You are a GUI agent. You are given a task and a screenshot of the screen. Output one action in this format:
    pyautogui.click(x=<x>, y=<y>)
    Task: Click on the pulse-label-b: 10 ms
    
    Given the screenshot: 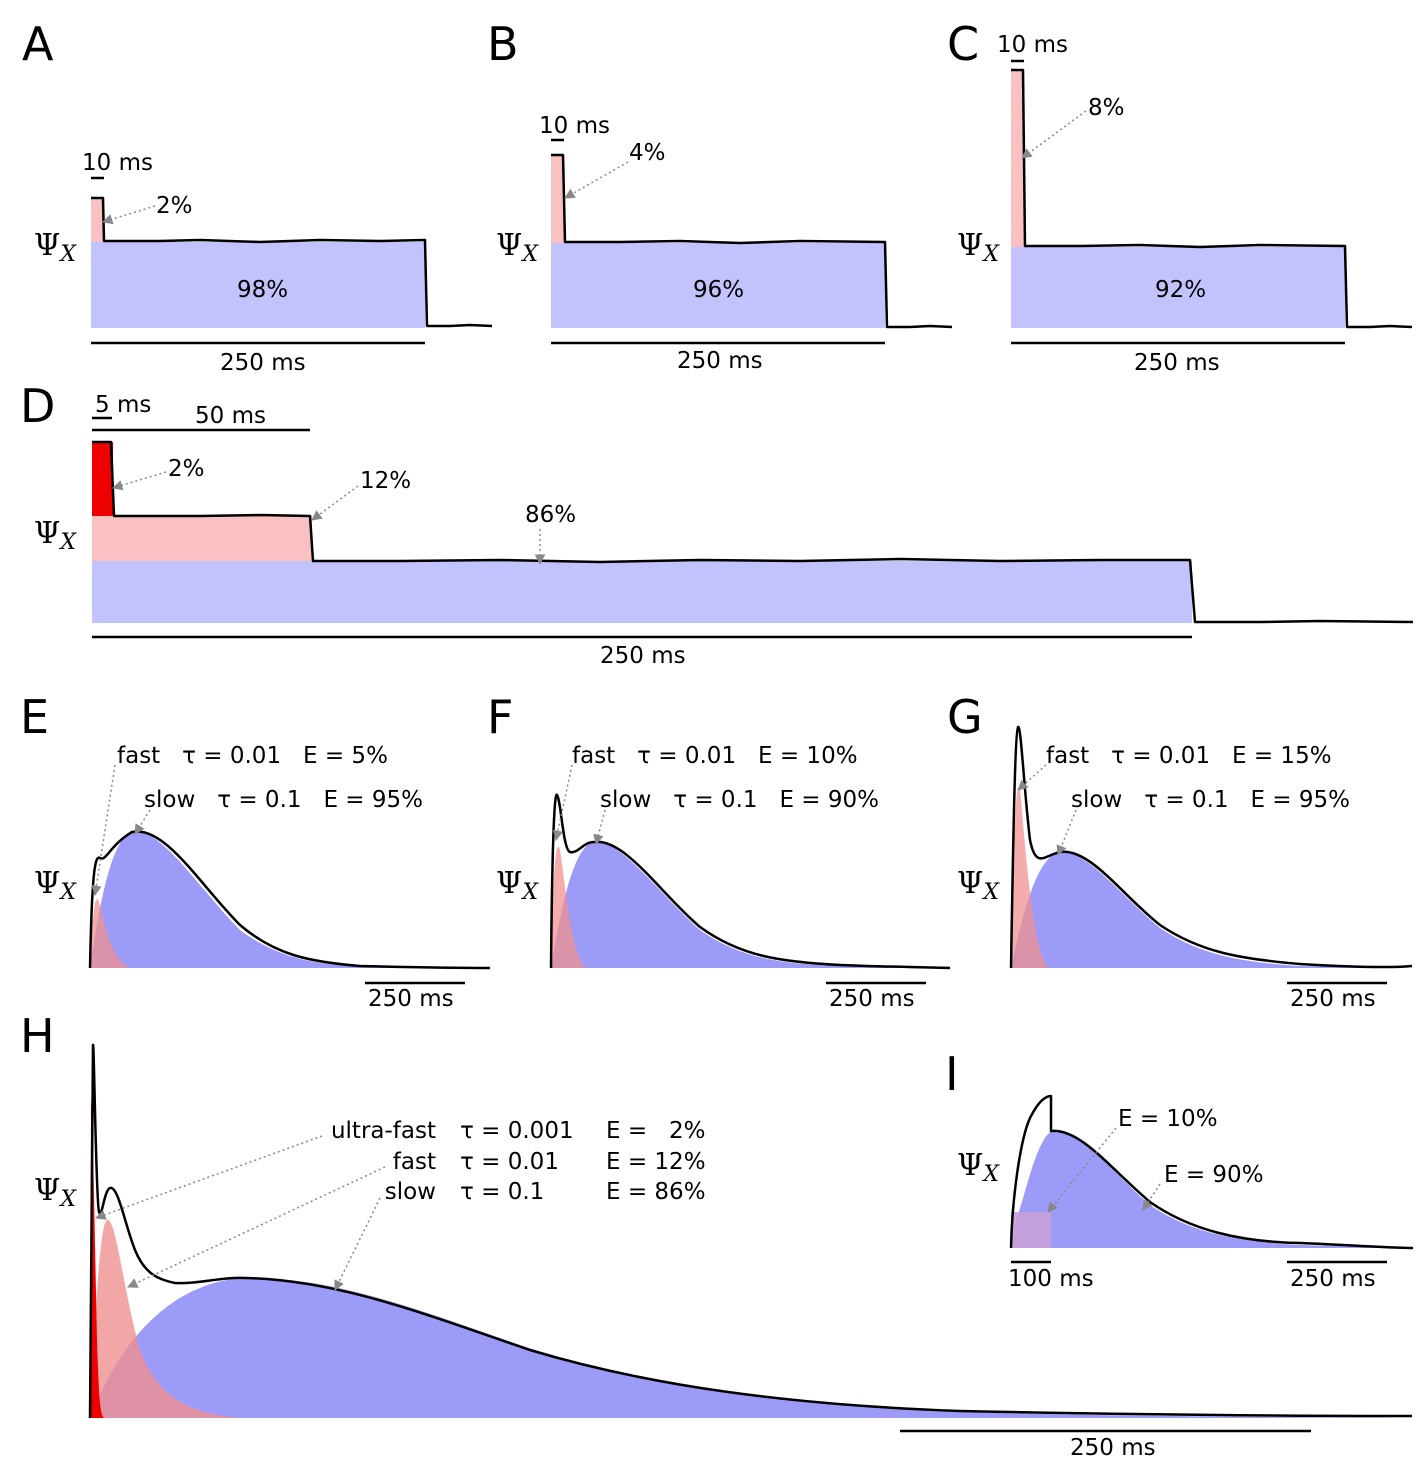 What is the action you would take?
    pyautogui.click(x=574, y=126)
    